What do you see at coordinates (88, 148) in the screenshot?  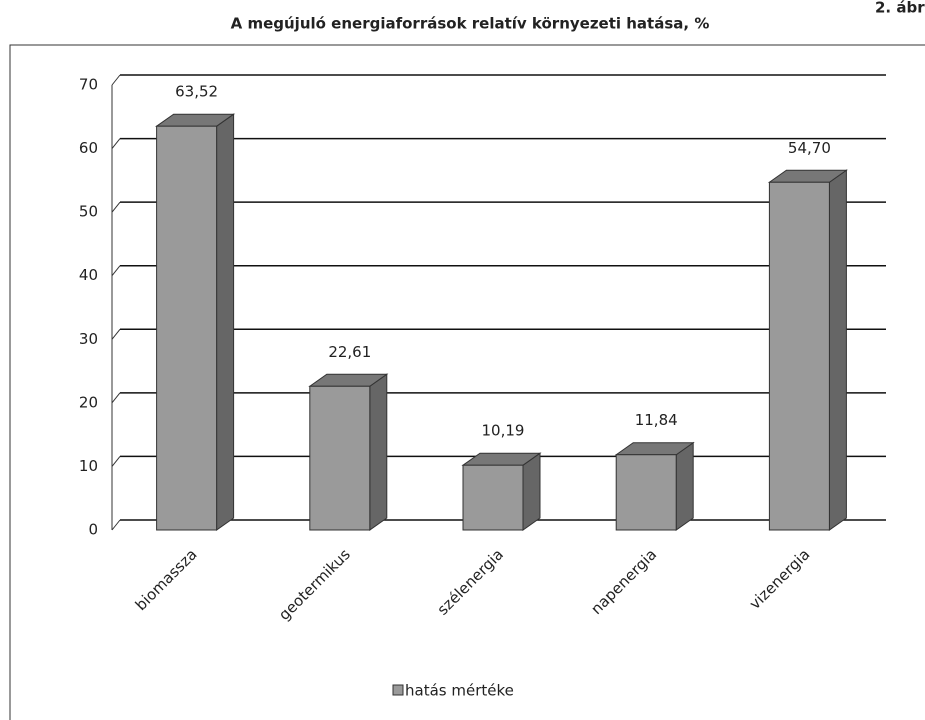 I see `y-tick-label: 60` at bounding box center [88, 148].